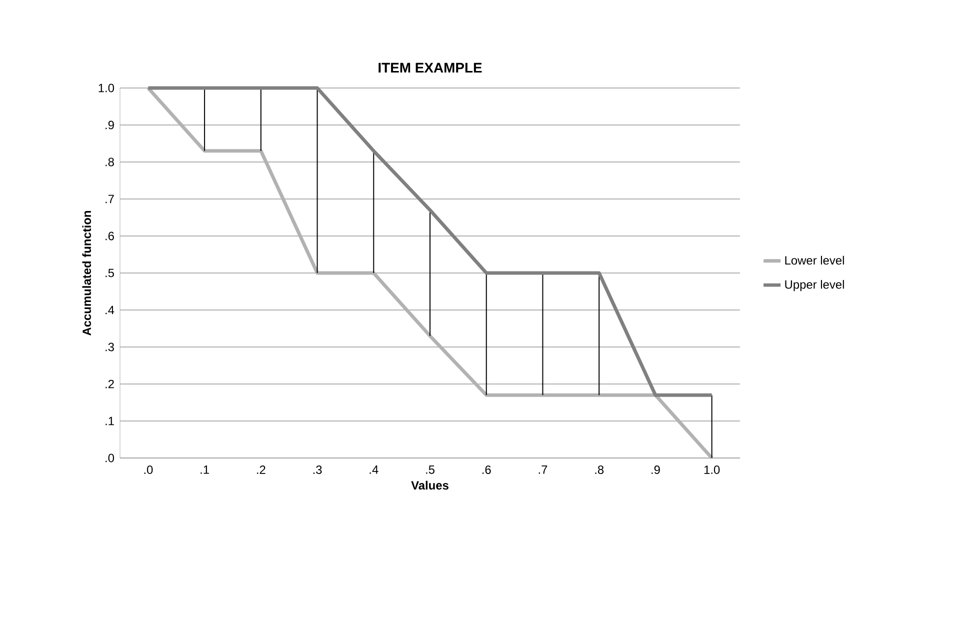  What do you see at coordinates (110, 310) in the screenshot?
I see `y-tick-label: .4` at bounding box center [110, 310].